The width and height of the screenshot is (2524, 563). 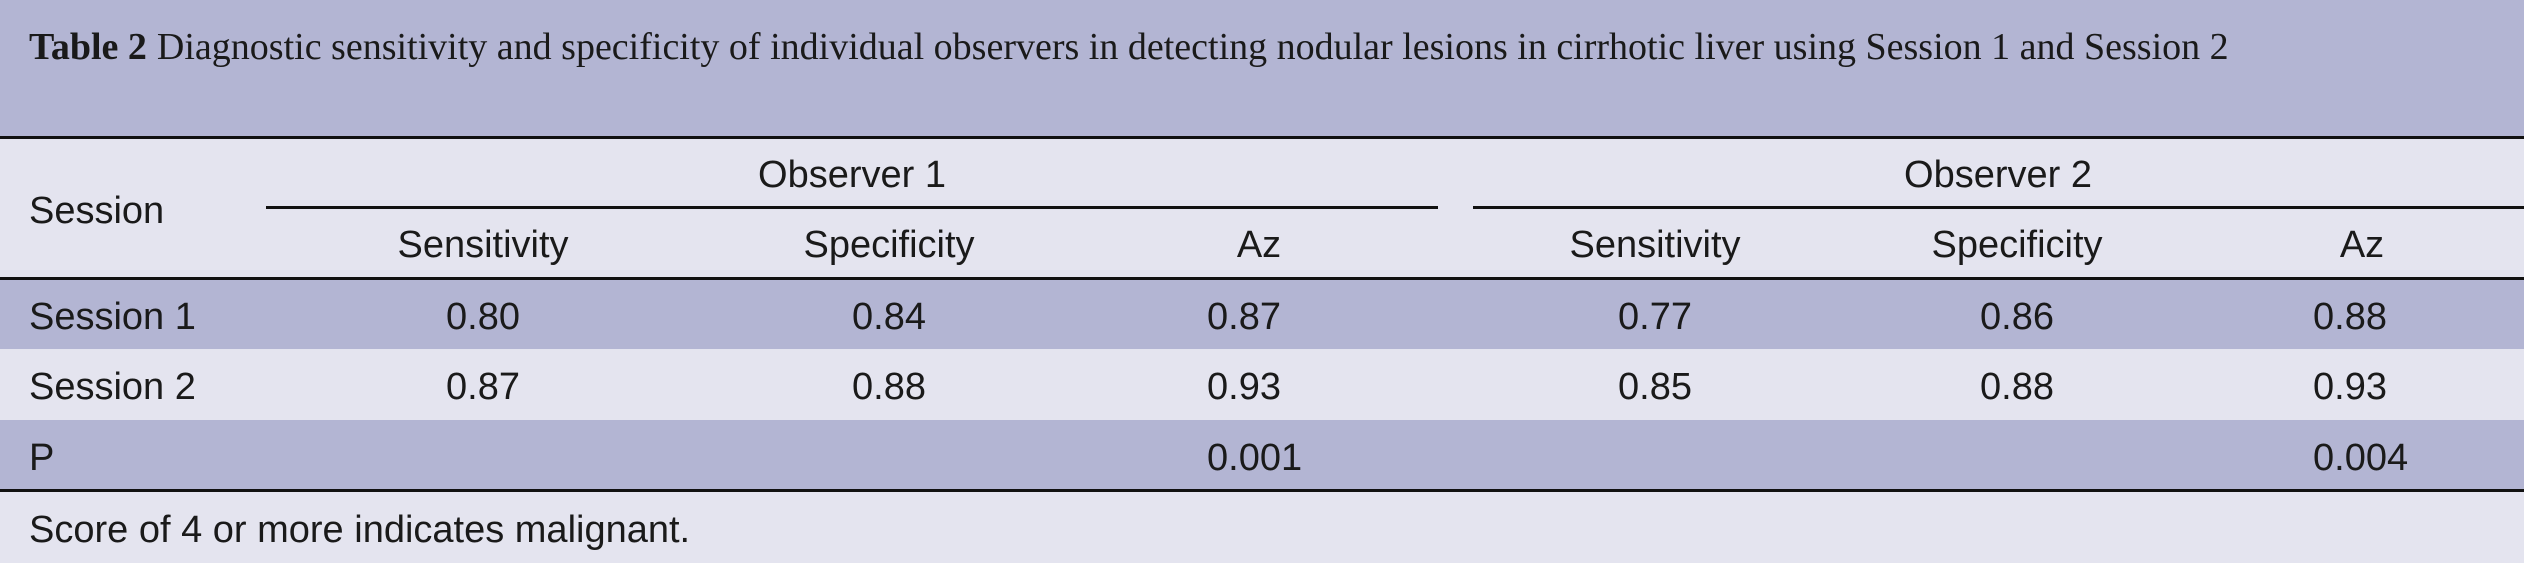 What do you see at coordinates (42, 458) in the screenshot?
I see `row-label: P` at bounding box center [42, 458].